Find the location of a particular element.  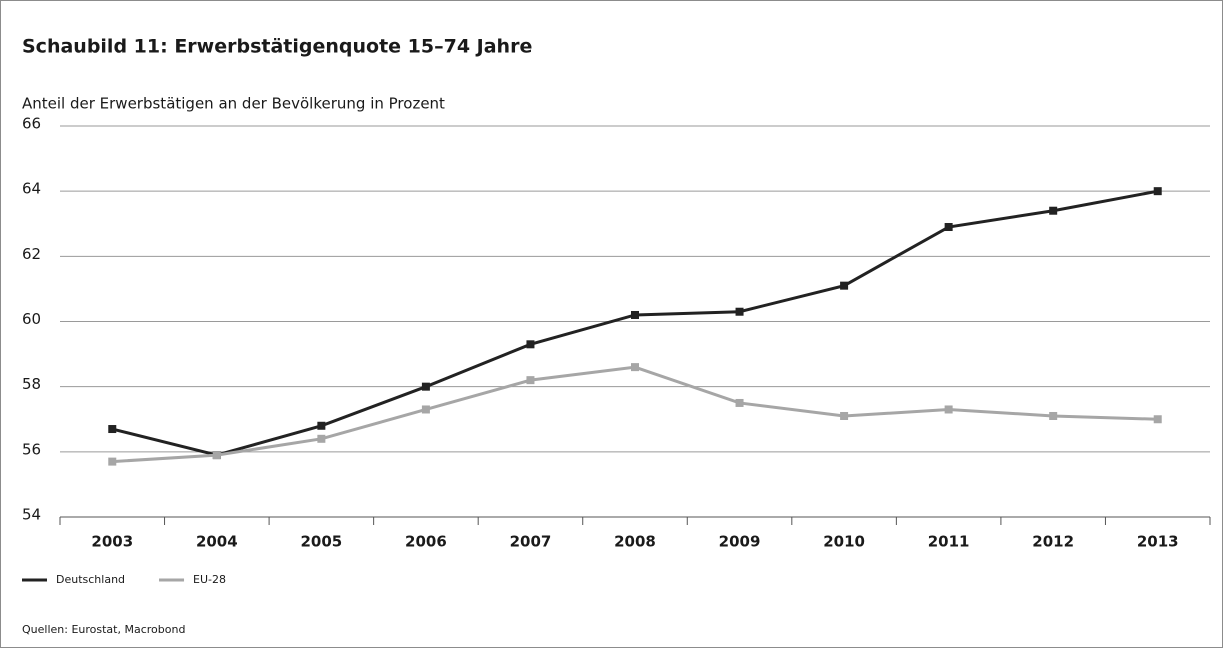

x-tick-label: 2008 is located at coordinates (635, 542).